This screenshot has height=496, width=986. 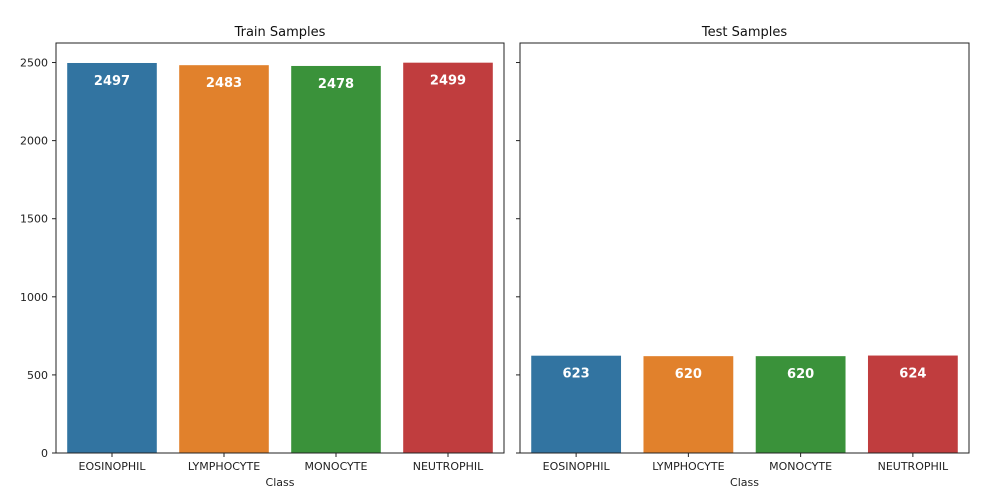 What do you see at coordinates (112, 81) in the screenshot?
I see `bar-value-label: 2497` at bounding box center [112, 81].